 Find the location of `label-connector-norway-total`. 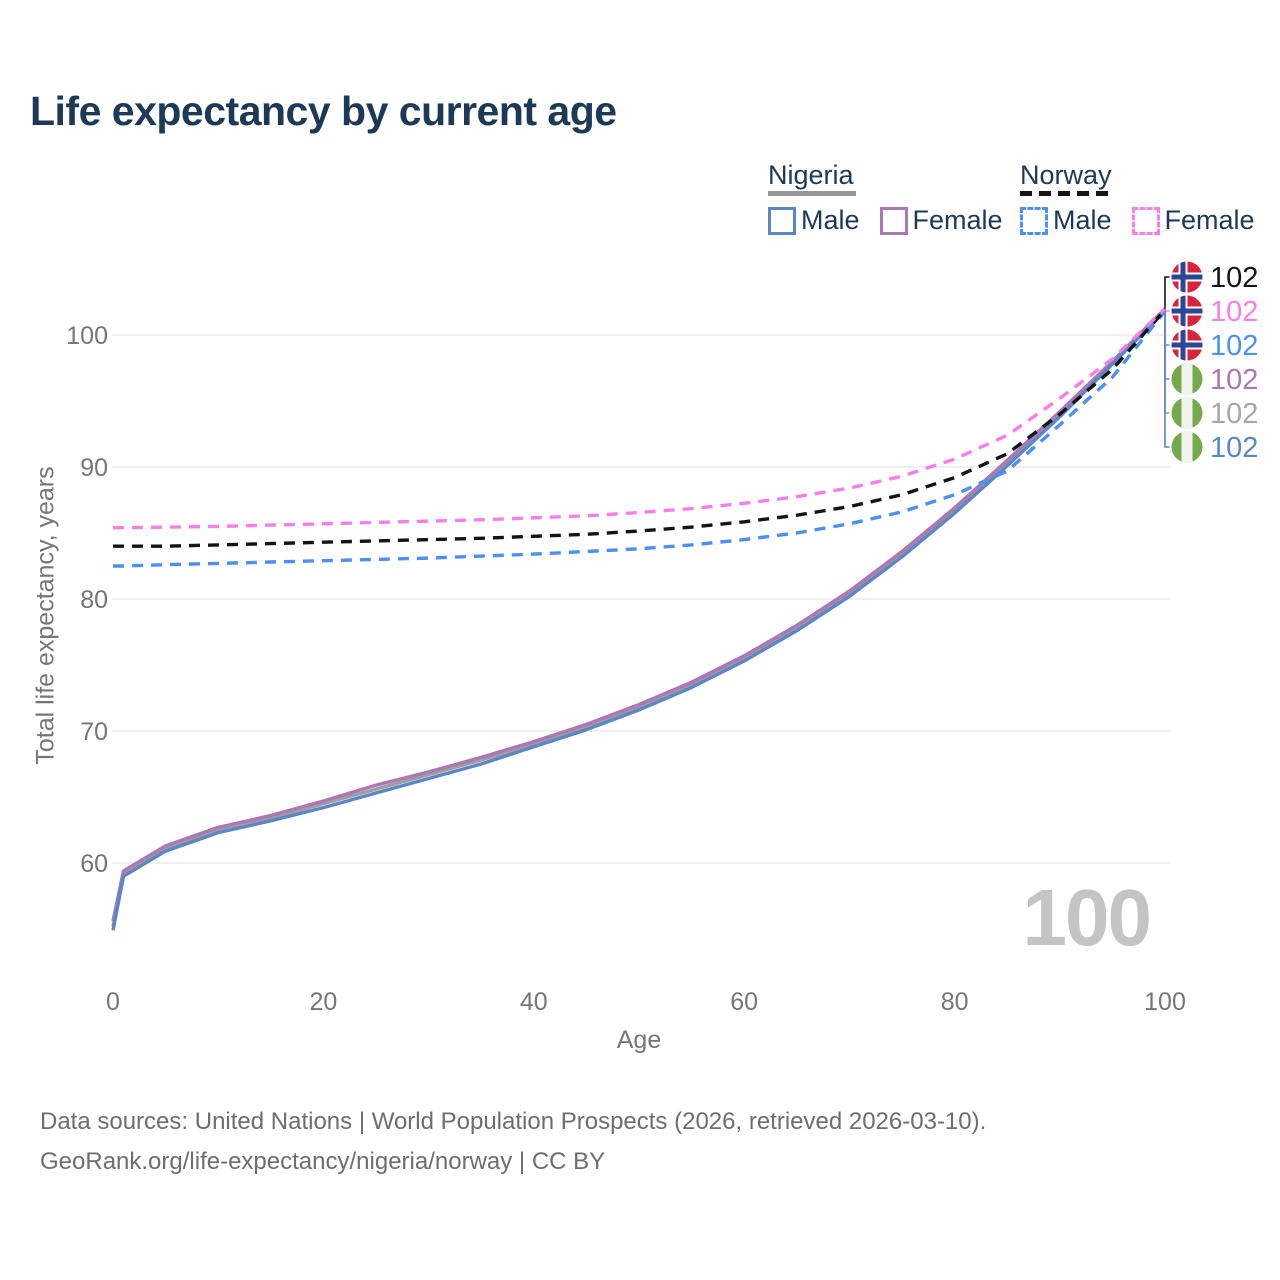

label-connector-norway-total is located at coordinates (1167, 293).